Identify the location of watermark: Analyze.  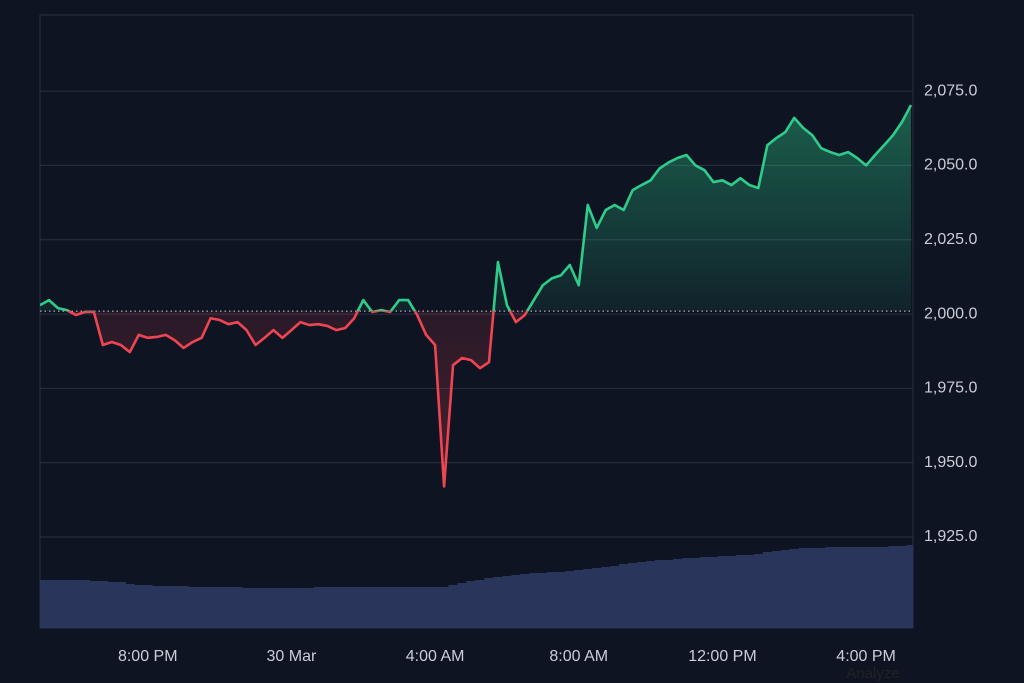
(872, 673).